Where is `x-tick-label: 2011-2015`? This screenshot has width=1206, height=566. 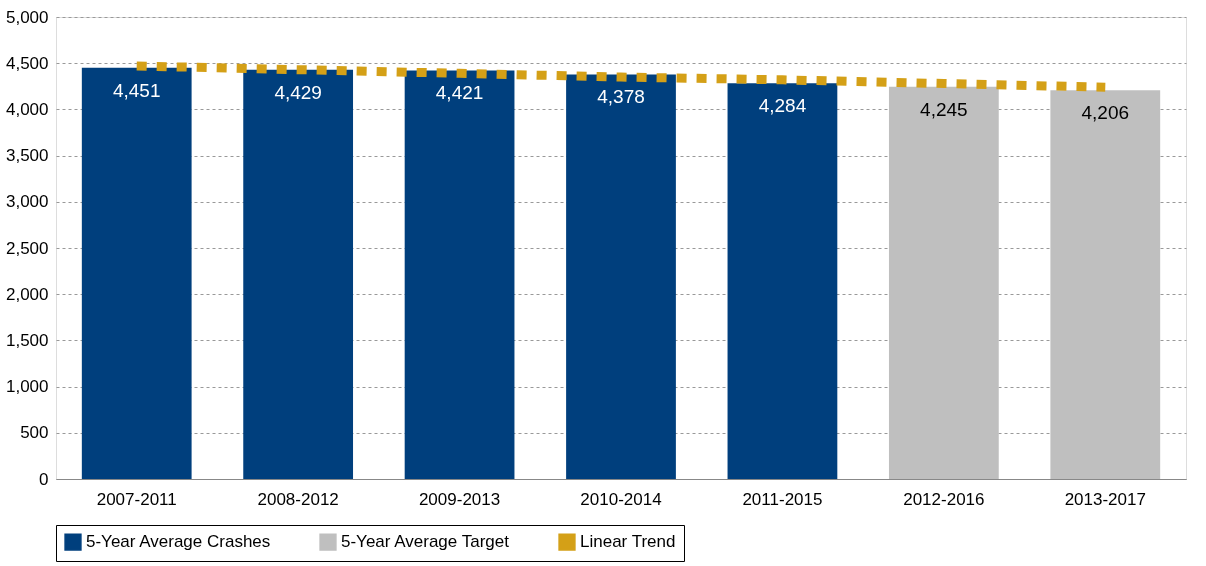 x-tick-label: 2011-2015 is located at coordinates (782, 499).